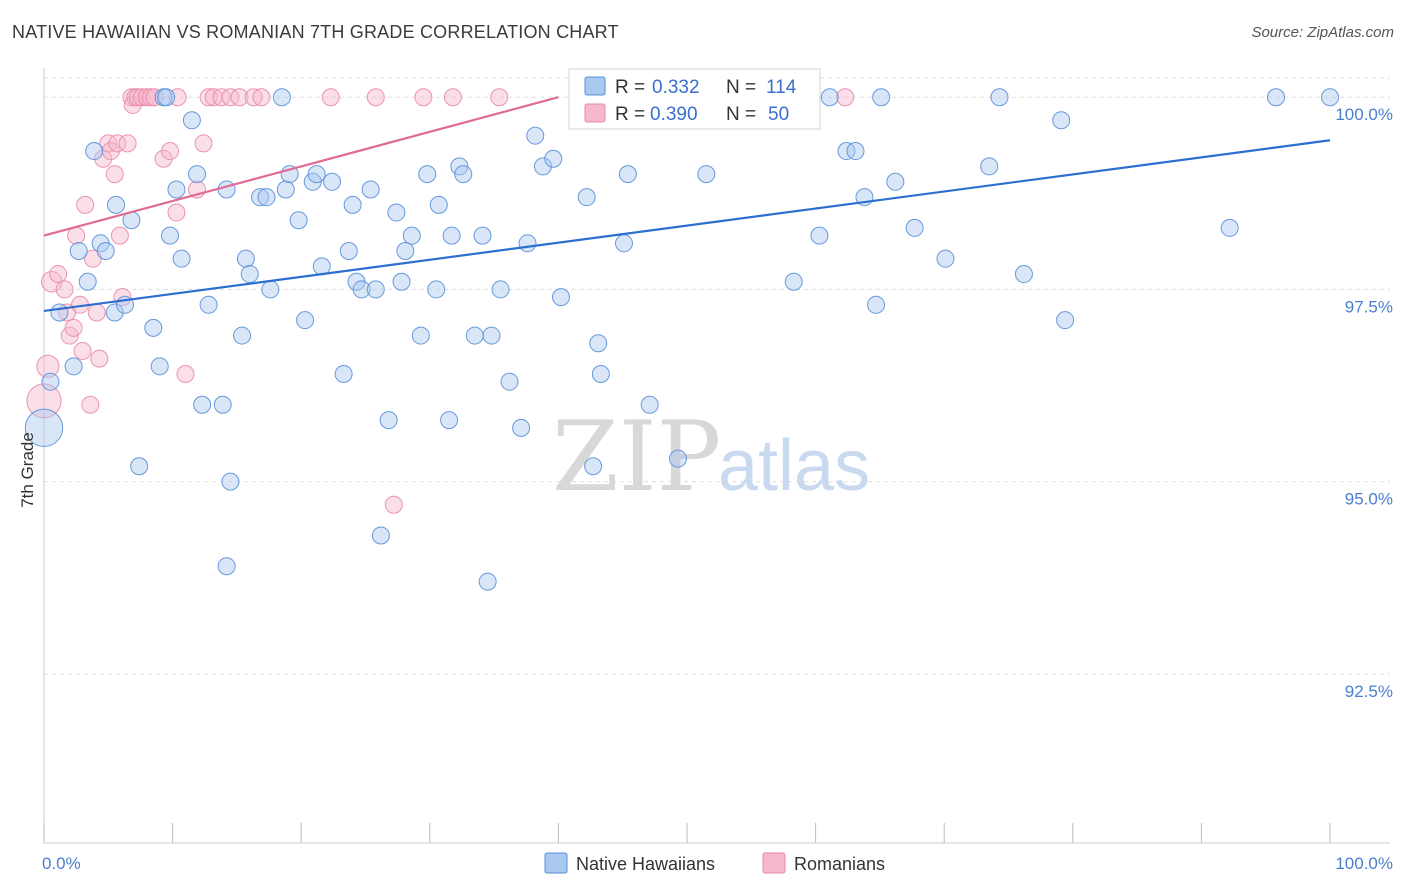 The image size is (1406, 892). What do you see at coordinates (636, 457) in the screenshot?
I see `watermark-zip: ZIP` at bounding box center [636, 457].